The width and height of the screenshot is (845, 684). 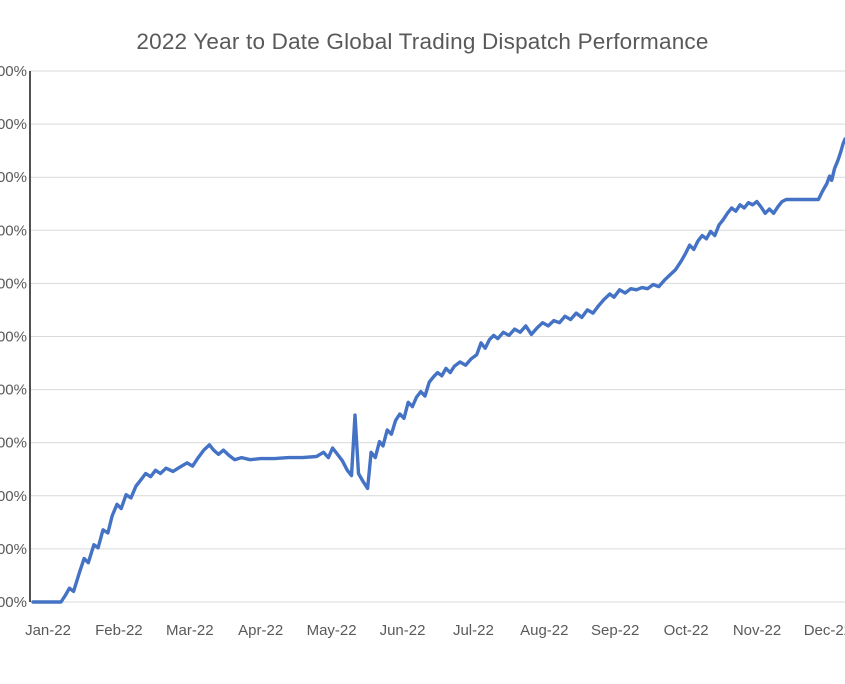 What do you see at coordinates (824, 630) in the screenshot?
I see `x-axis-tick-label: Dec-22` at bounding box center [824, 630].